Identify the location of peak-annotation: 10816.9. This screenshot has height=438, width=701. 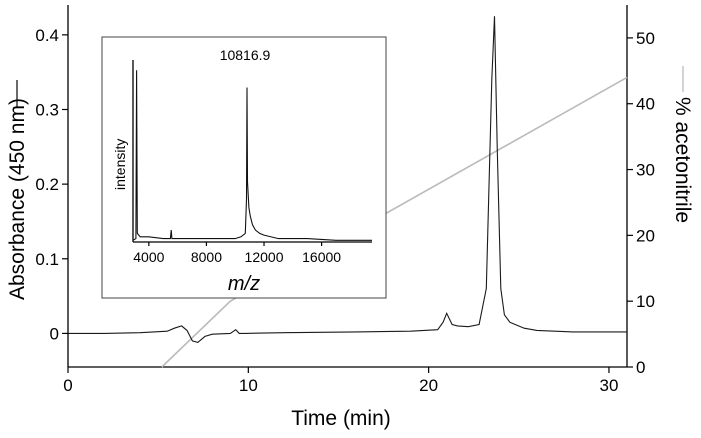
(245, 55).